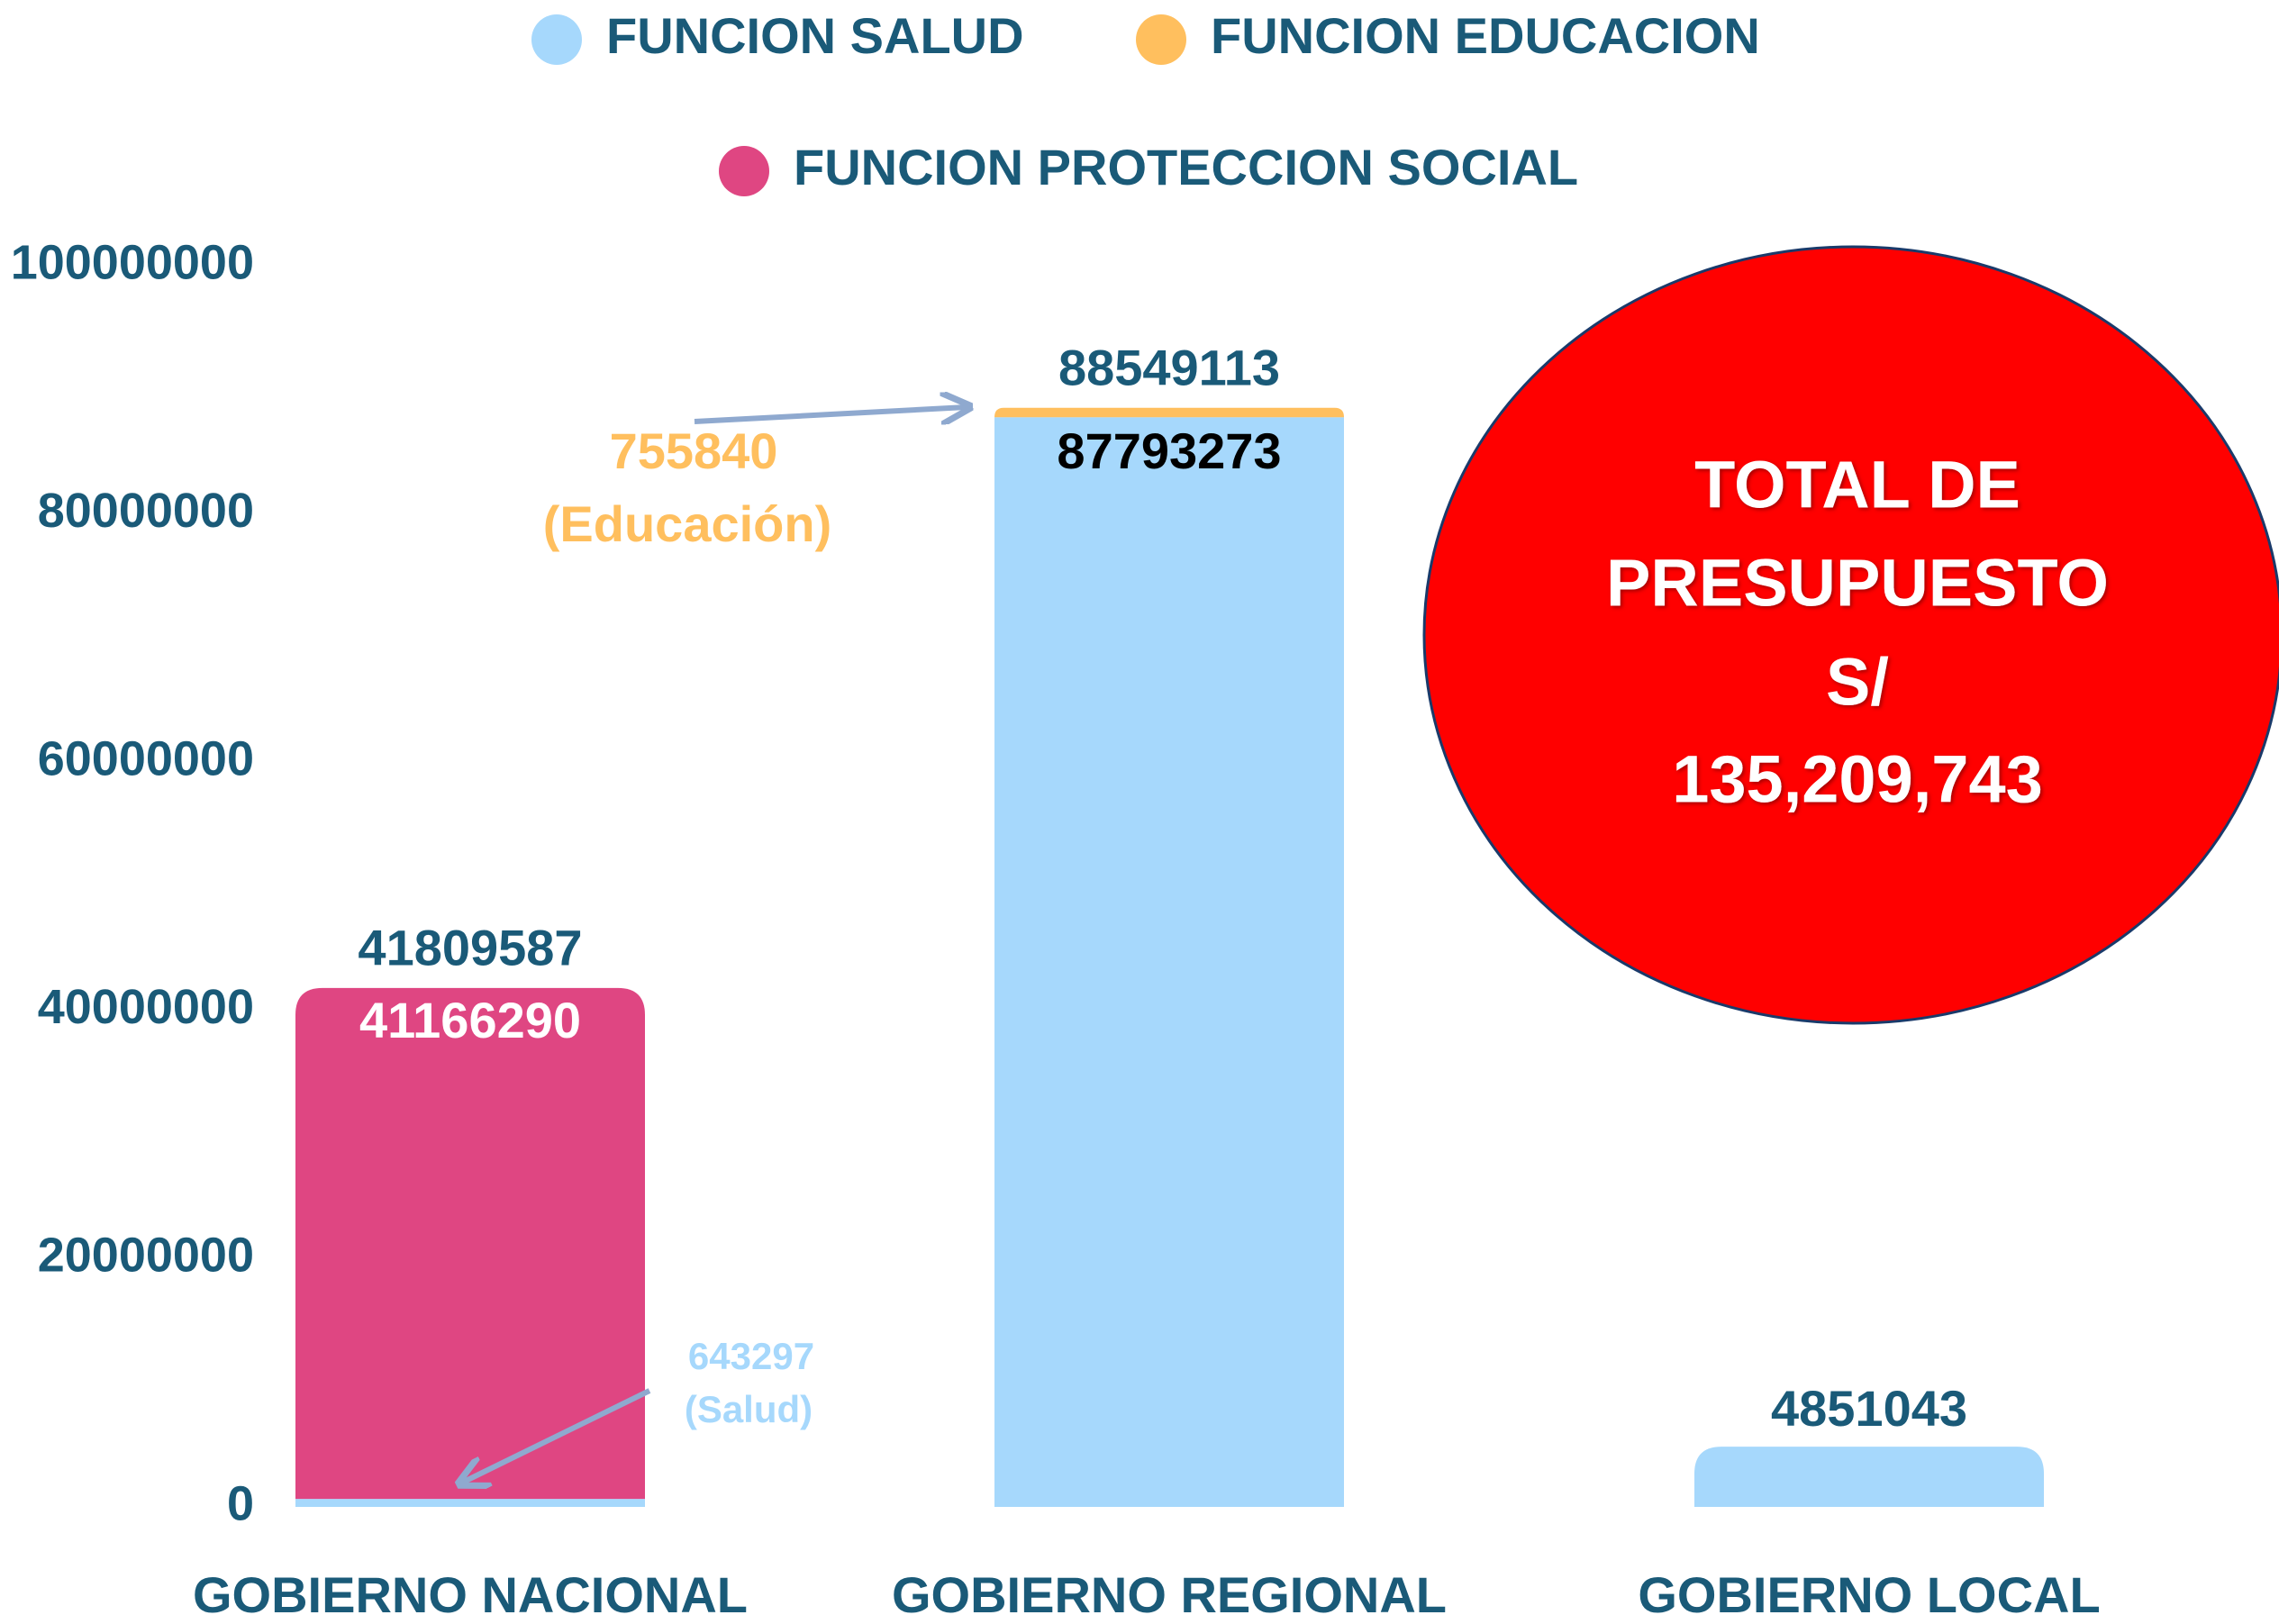 The width and height of the screenshot is (2279, 1624). What do you see at coordinates (815, 35) in the screenshot?
I see `legend-label: FUNCION SALUD` at bounding box center [815, 35].